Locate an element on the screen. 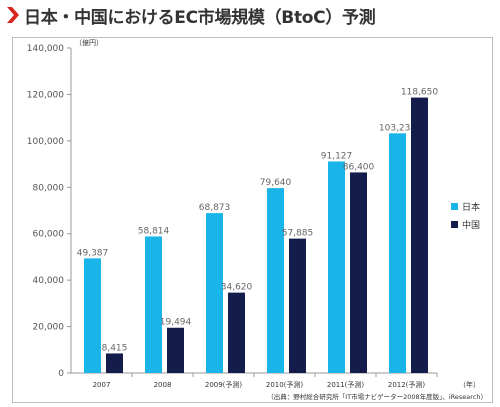 The image size is (500, 407). x-tick-label: 2007 is located at coordinates (102, 385).